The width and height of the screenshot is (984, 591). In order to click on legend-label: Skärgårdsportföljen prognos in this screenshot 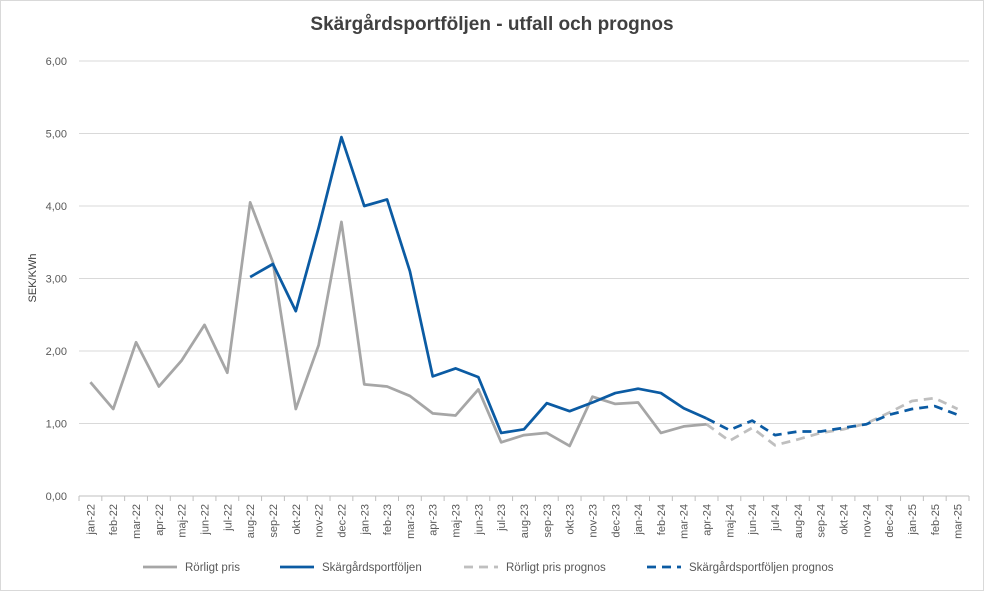, I will do `click(761, 568)`.